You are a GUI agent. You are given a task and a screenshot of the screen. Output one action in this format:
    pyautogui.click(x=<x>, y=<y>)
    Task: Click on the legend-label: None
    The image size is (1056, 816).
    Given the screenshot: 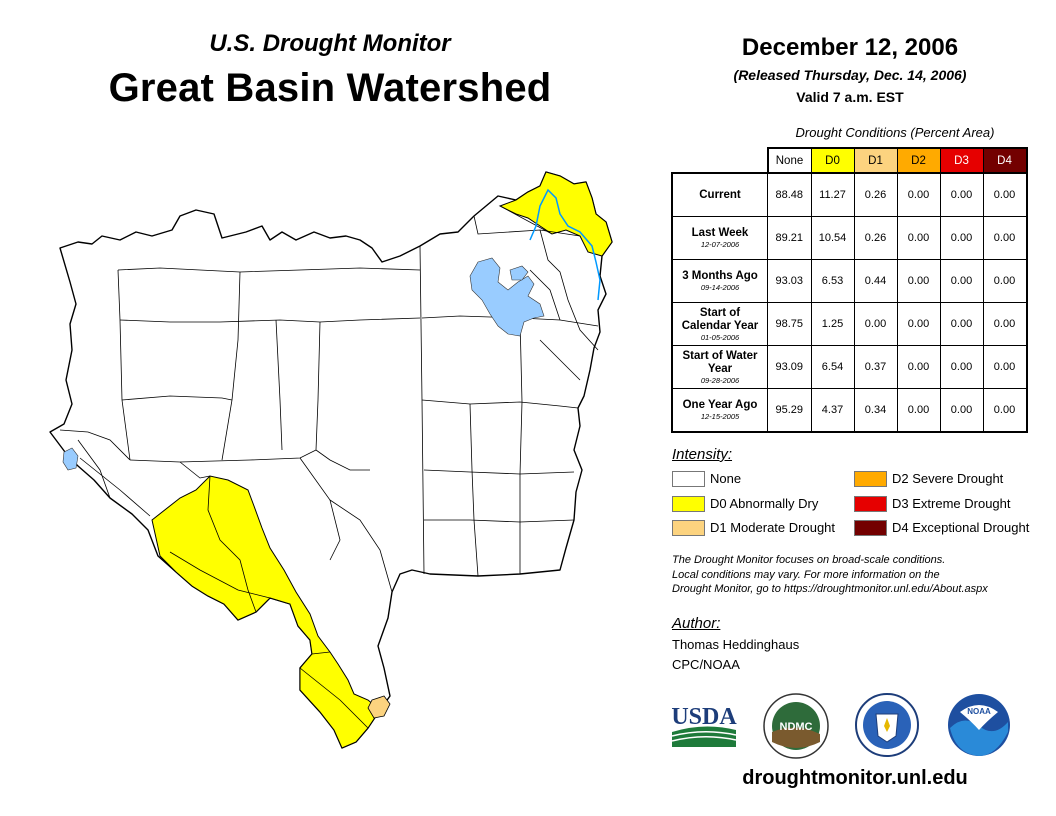 What is the action you would take?
    pyautogui.click(x=726, y=478)
    